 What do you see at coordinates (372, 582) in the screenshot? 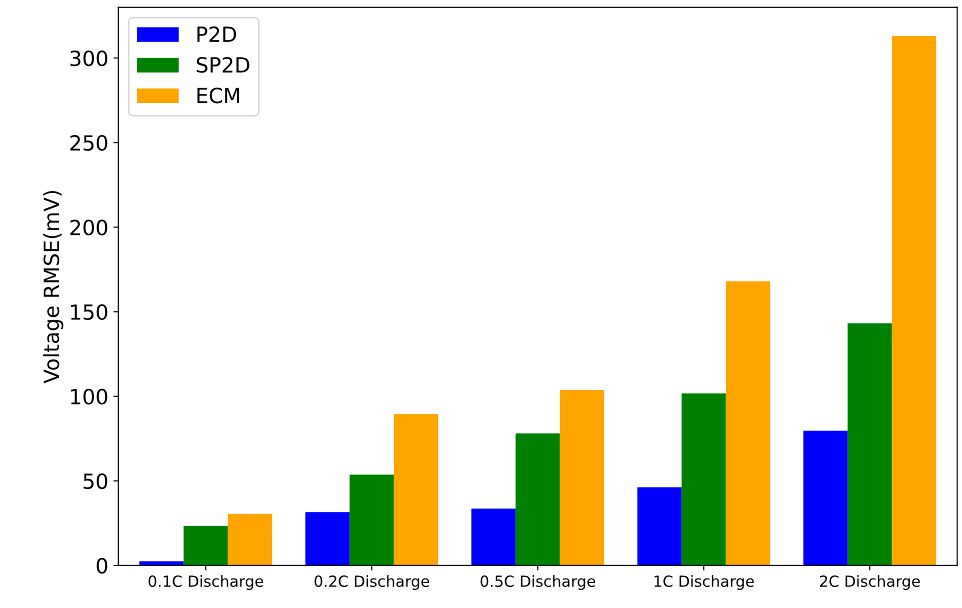
I see `x-tick-label: 0.2C Discharge` at bounding box center [372, 582].